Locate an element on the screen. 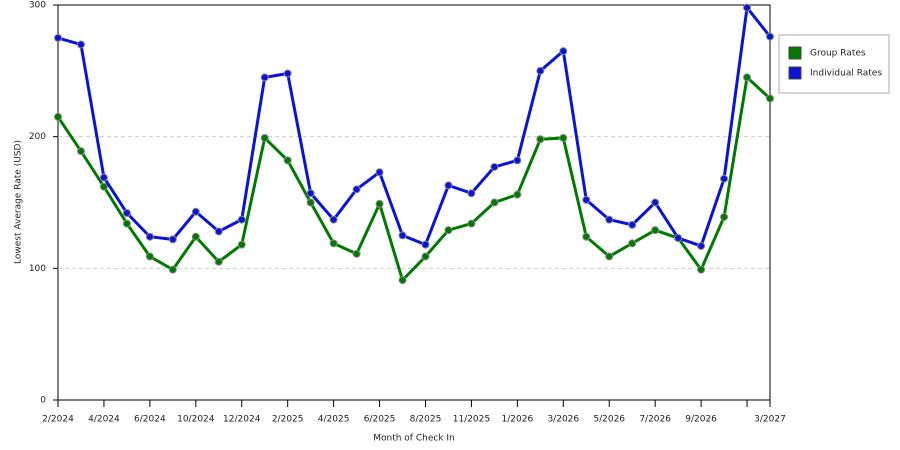 The height and width of the screenshot is (450, 900). legend-box is located at coordinates (834, 64).